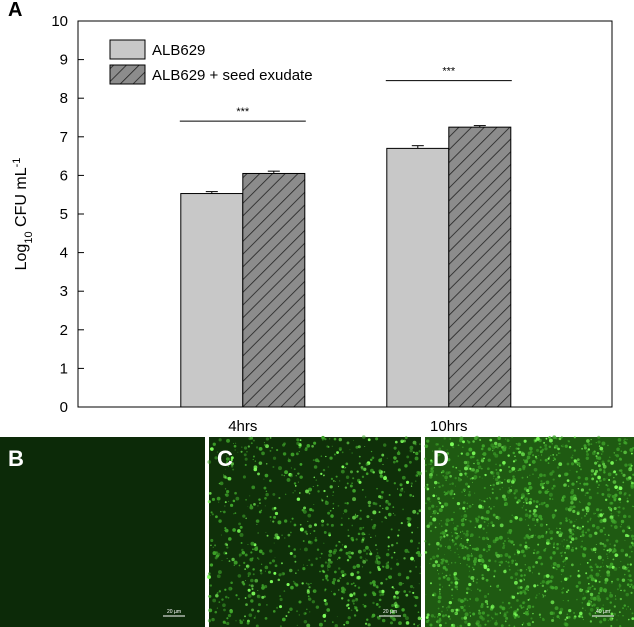 The width and height of the screenshot is (634, 627). What do you see at coordinates (212, 300) in the screenshot?
I see `bar` at bounding box center [212, 300].